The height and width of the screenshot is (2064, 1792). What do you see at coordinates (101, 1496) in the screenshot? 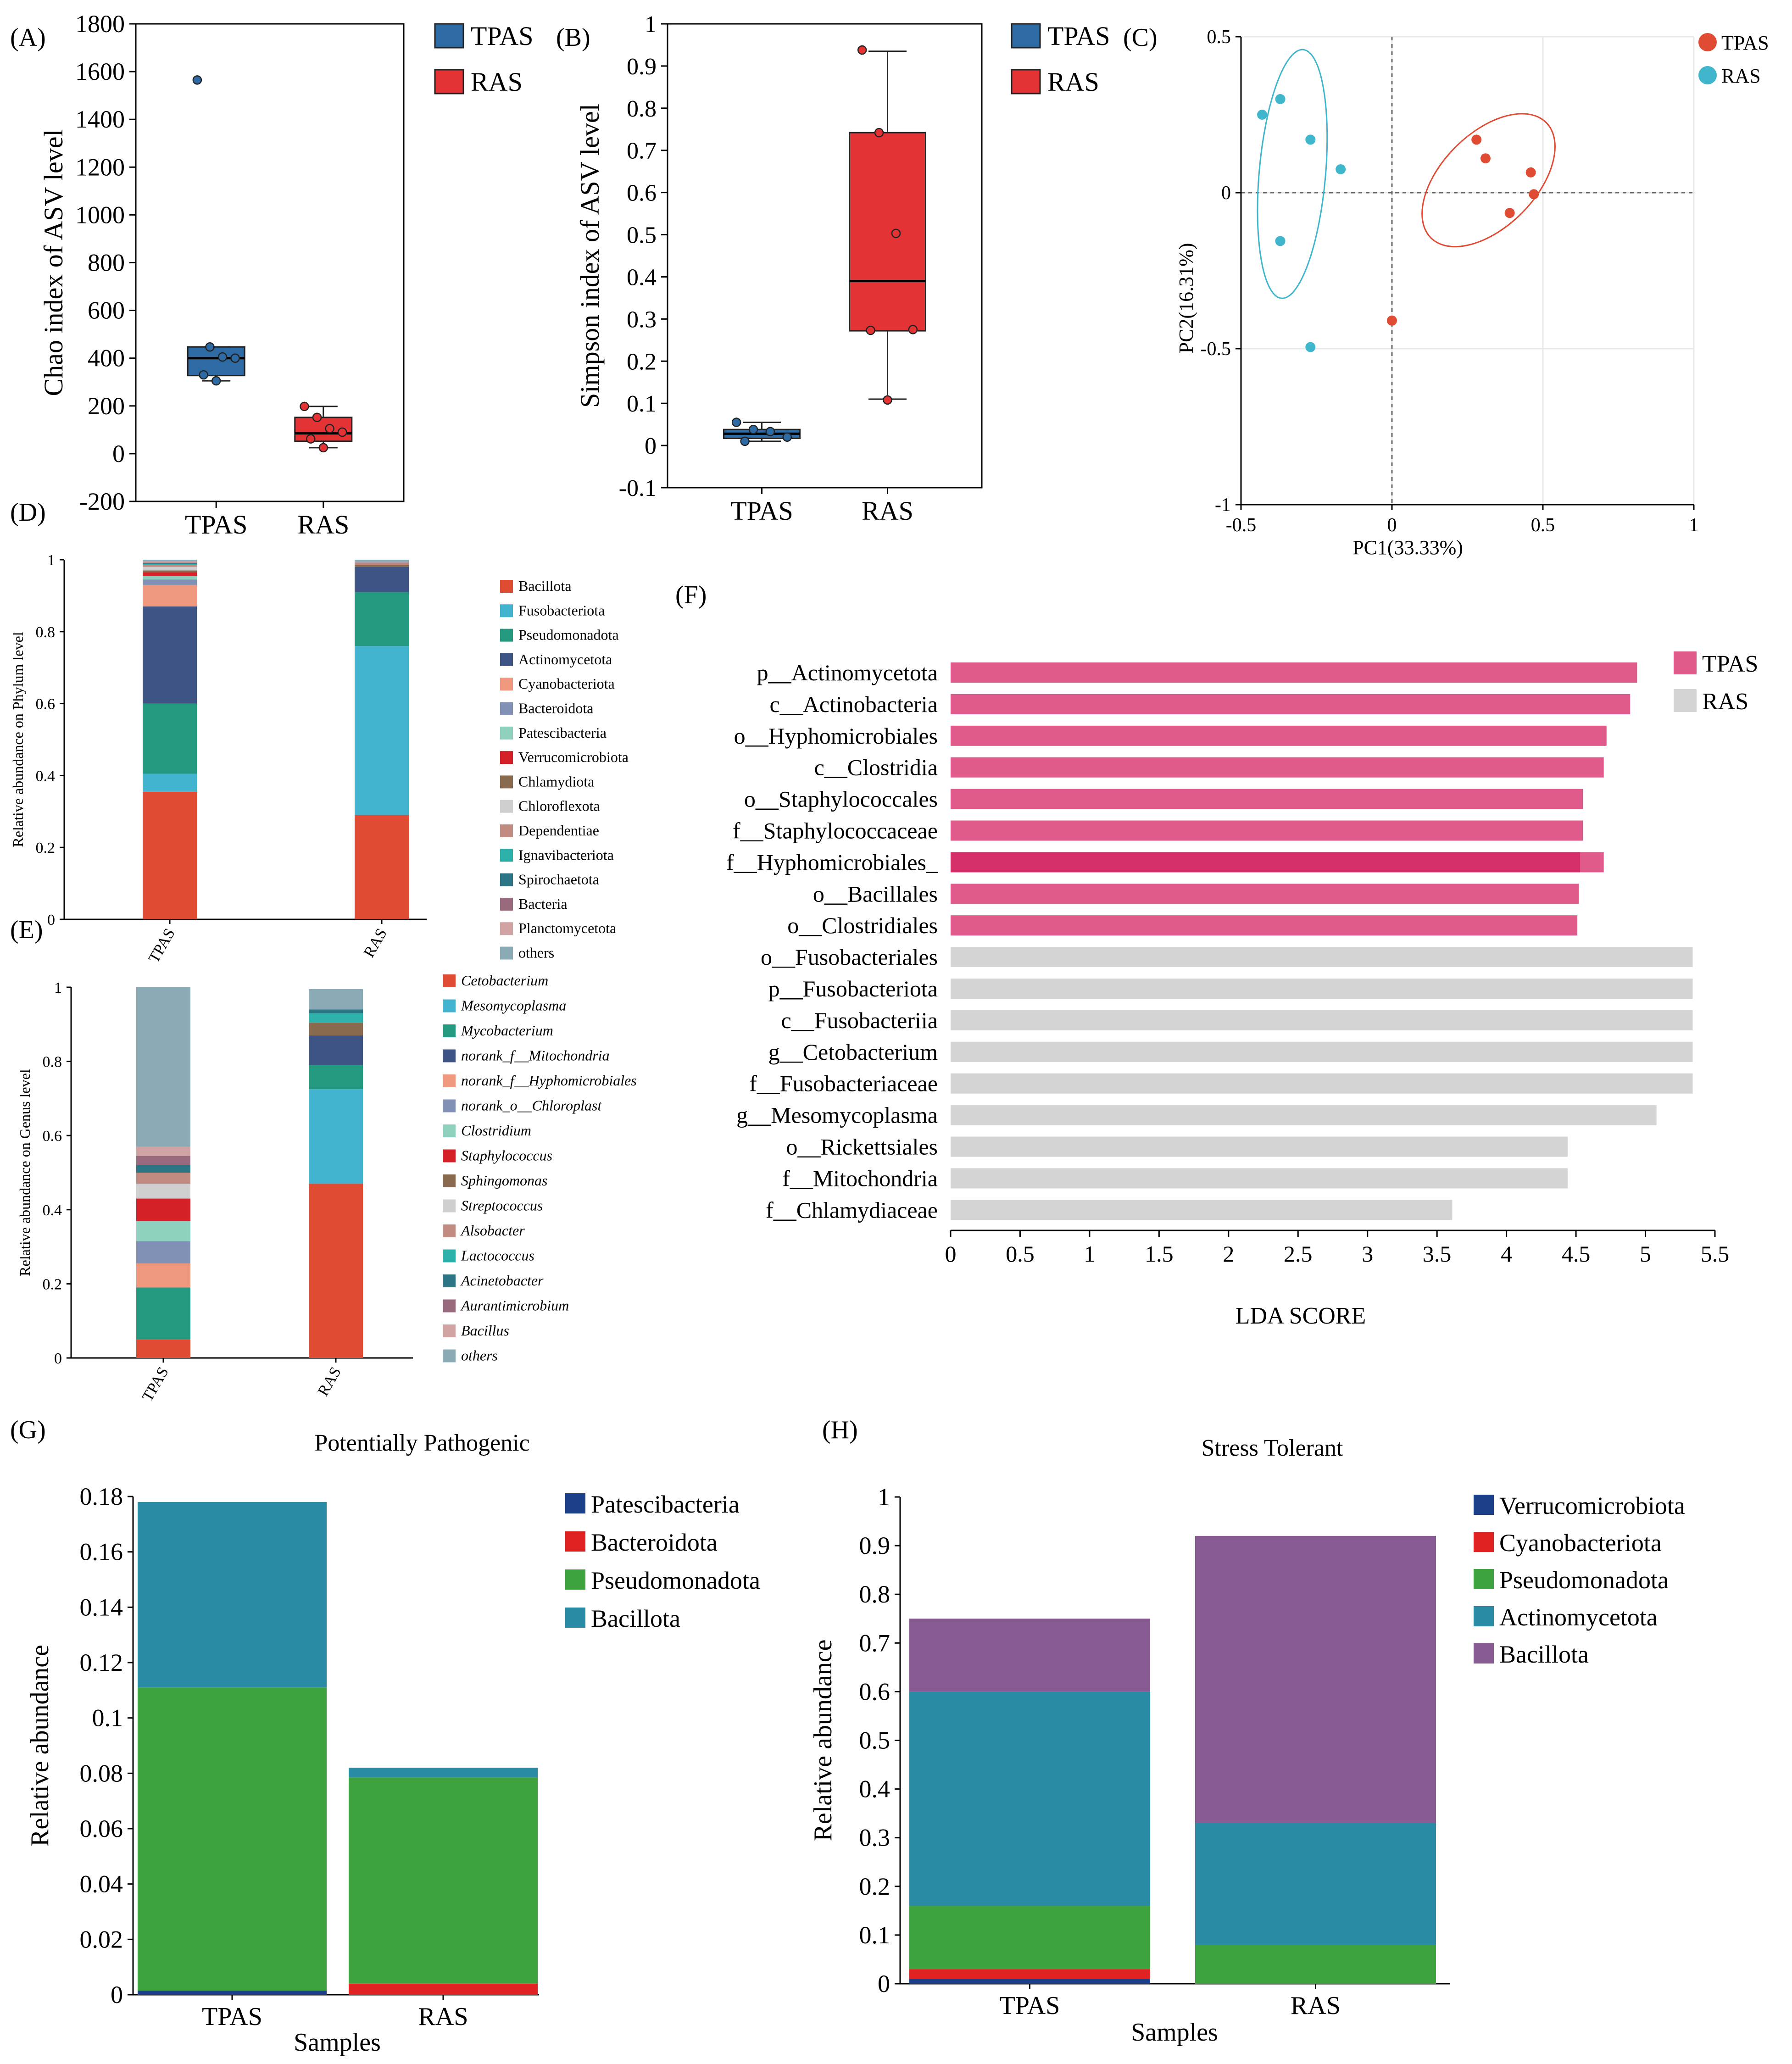
I see `y-tick-label: 0.18` at bounding box center [101, 1496].